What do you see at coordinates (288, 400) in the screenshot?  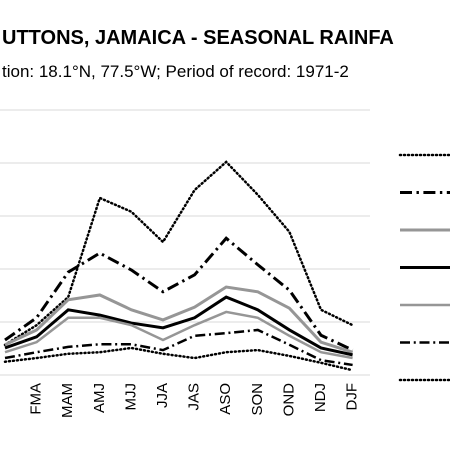 I see `x-tick-label: OND` at bounding box center [288, 400].